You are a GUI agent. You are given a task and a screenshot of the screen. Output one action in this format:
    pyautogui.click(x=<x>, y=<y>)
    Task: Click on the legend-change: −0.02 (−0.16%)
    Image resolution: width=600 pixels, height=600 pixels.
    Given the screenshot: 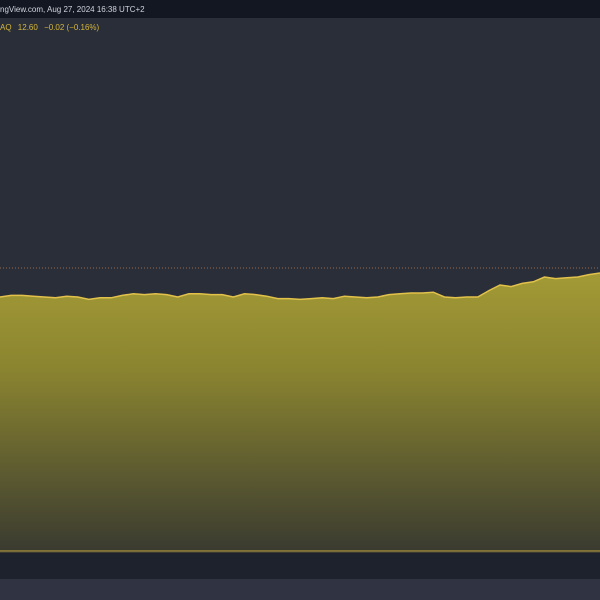 What is the action you would take?
    pyautogui.click(x=72, y=27)
    